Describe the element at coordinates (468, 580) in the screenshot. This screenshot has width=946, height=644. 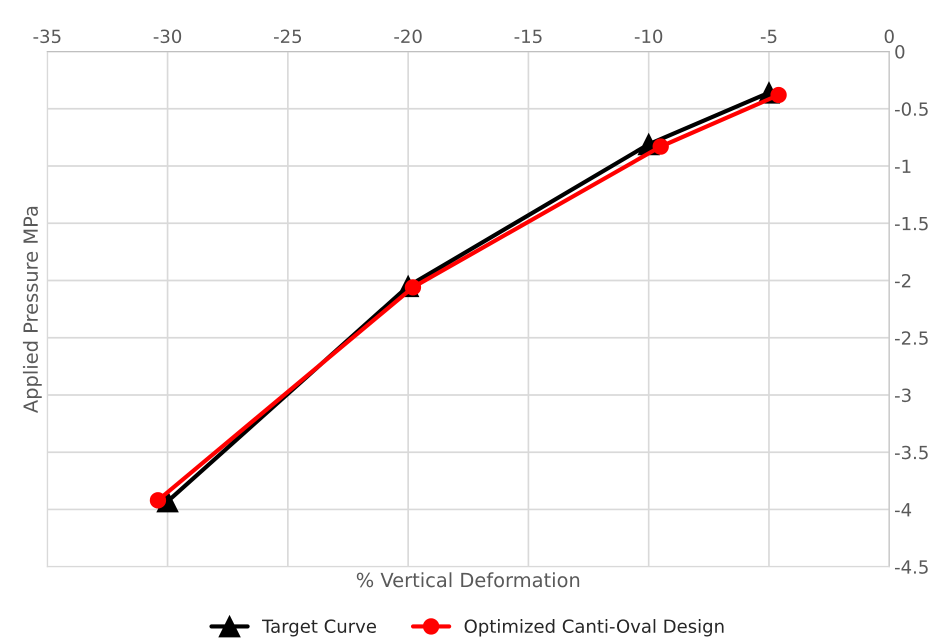
I see `x-axis-title: % Vertical Deformation` at that location.